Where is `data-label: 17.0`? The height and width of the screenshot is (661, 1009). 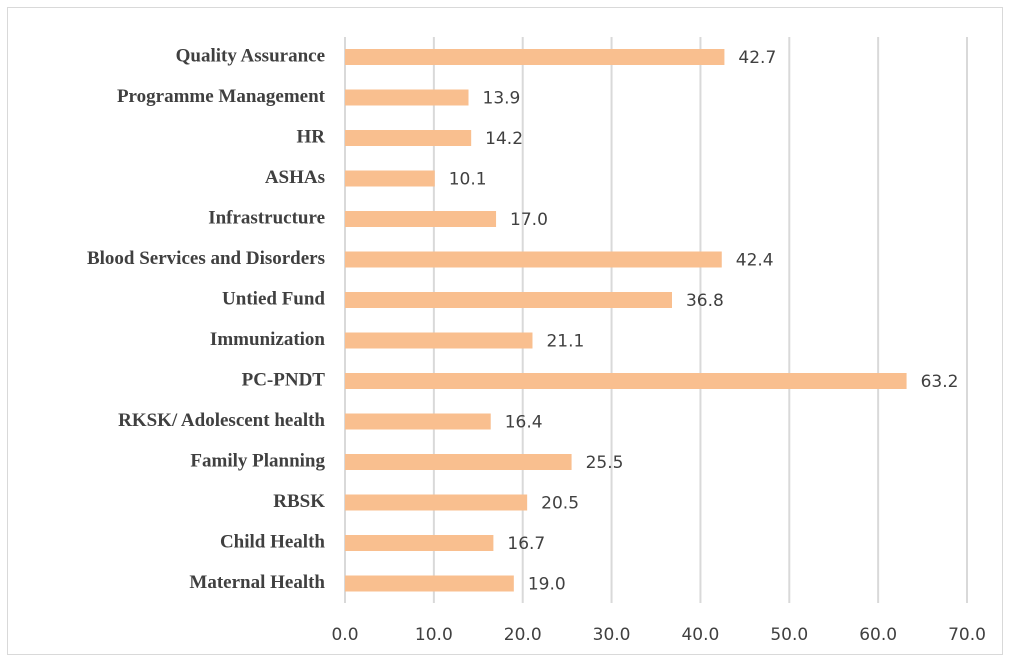
data-label: 17.0 is located at coordinates (529, 220).